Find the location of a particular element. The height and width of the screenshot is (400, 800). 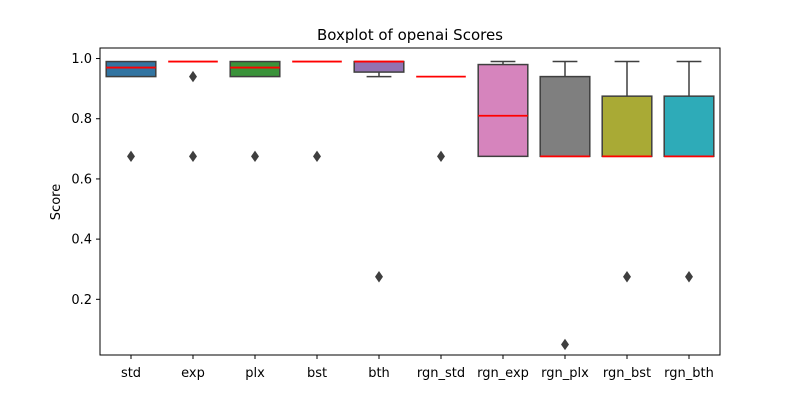

box-std is located at coordinates (131, 69).